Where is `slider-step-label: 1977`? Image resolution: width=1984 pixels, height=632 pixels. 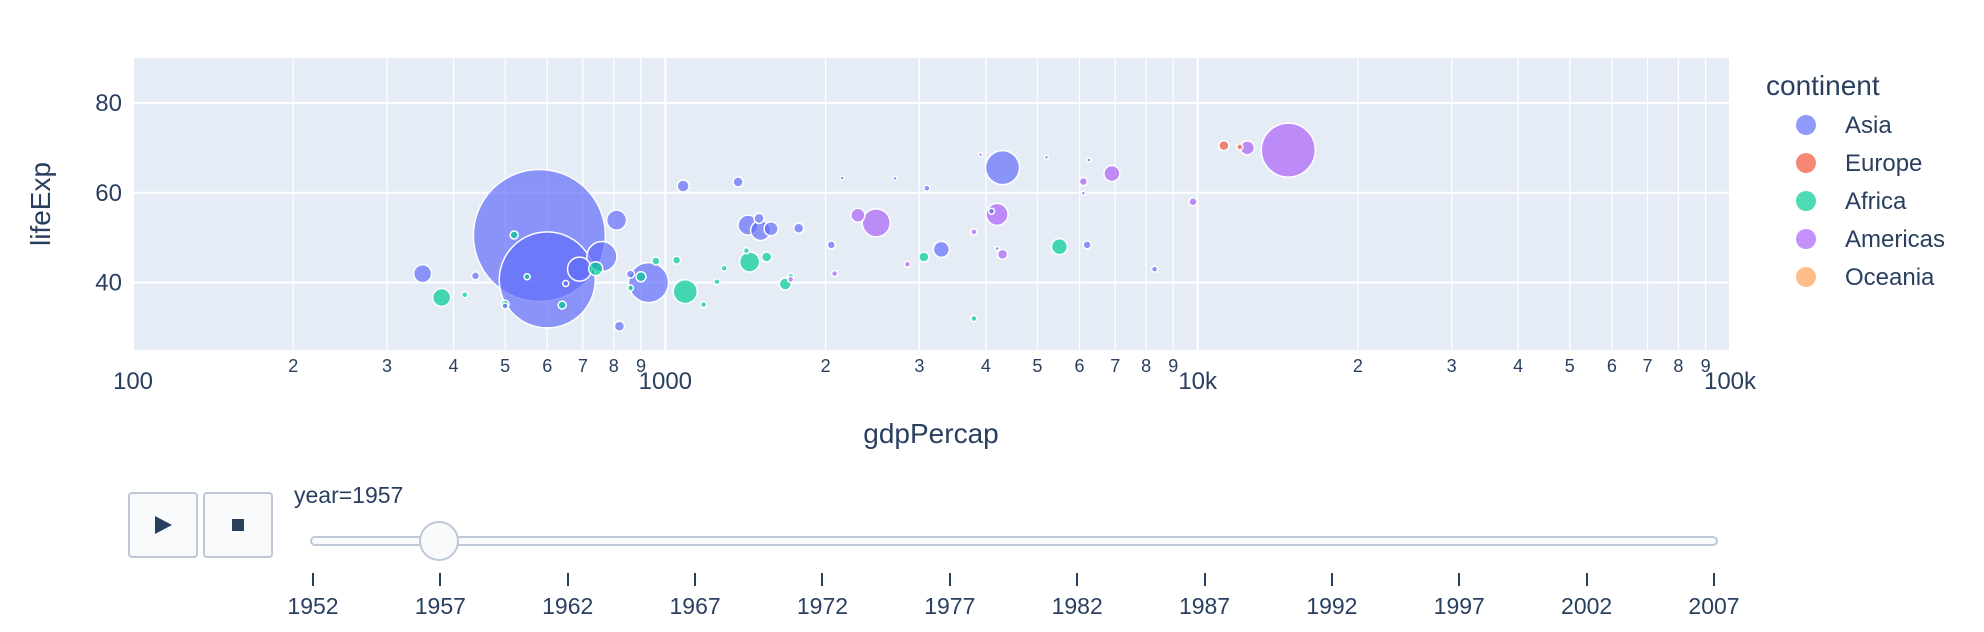 slider-step-label: 1977 is located at coordinates (950, 606).